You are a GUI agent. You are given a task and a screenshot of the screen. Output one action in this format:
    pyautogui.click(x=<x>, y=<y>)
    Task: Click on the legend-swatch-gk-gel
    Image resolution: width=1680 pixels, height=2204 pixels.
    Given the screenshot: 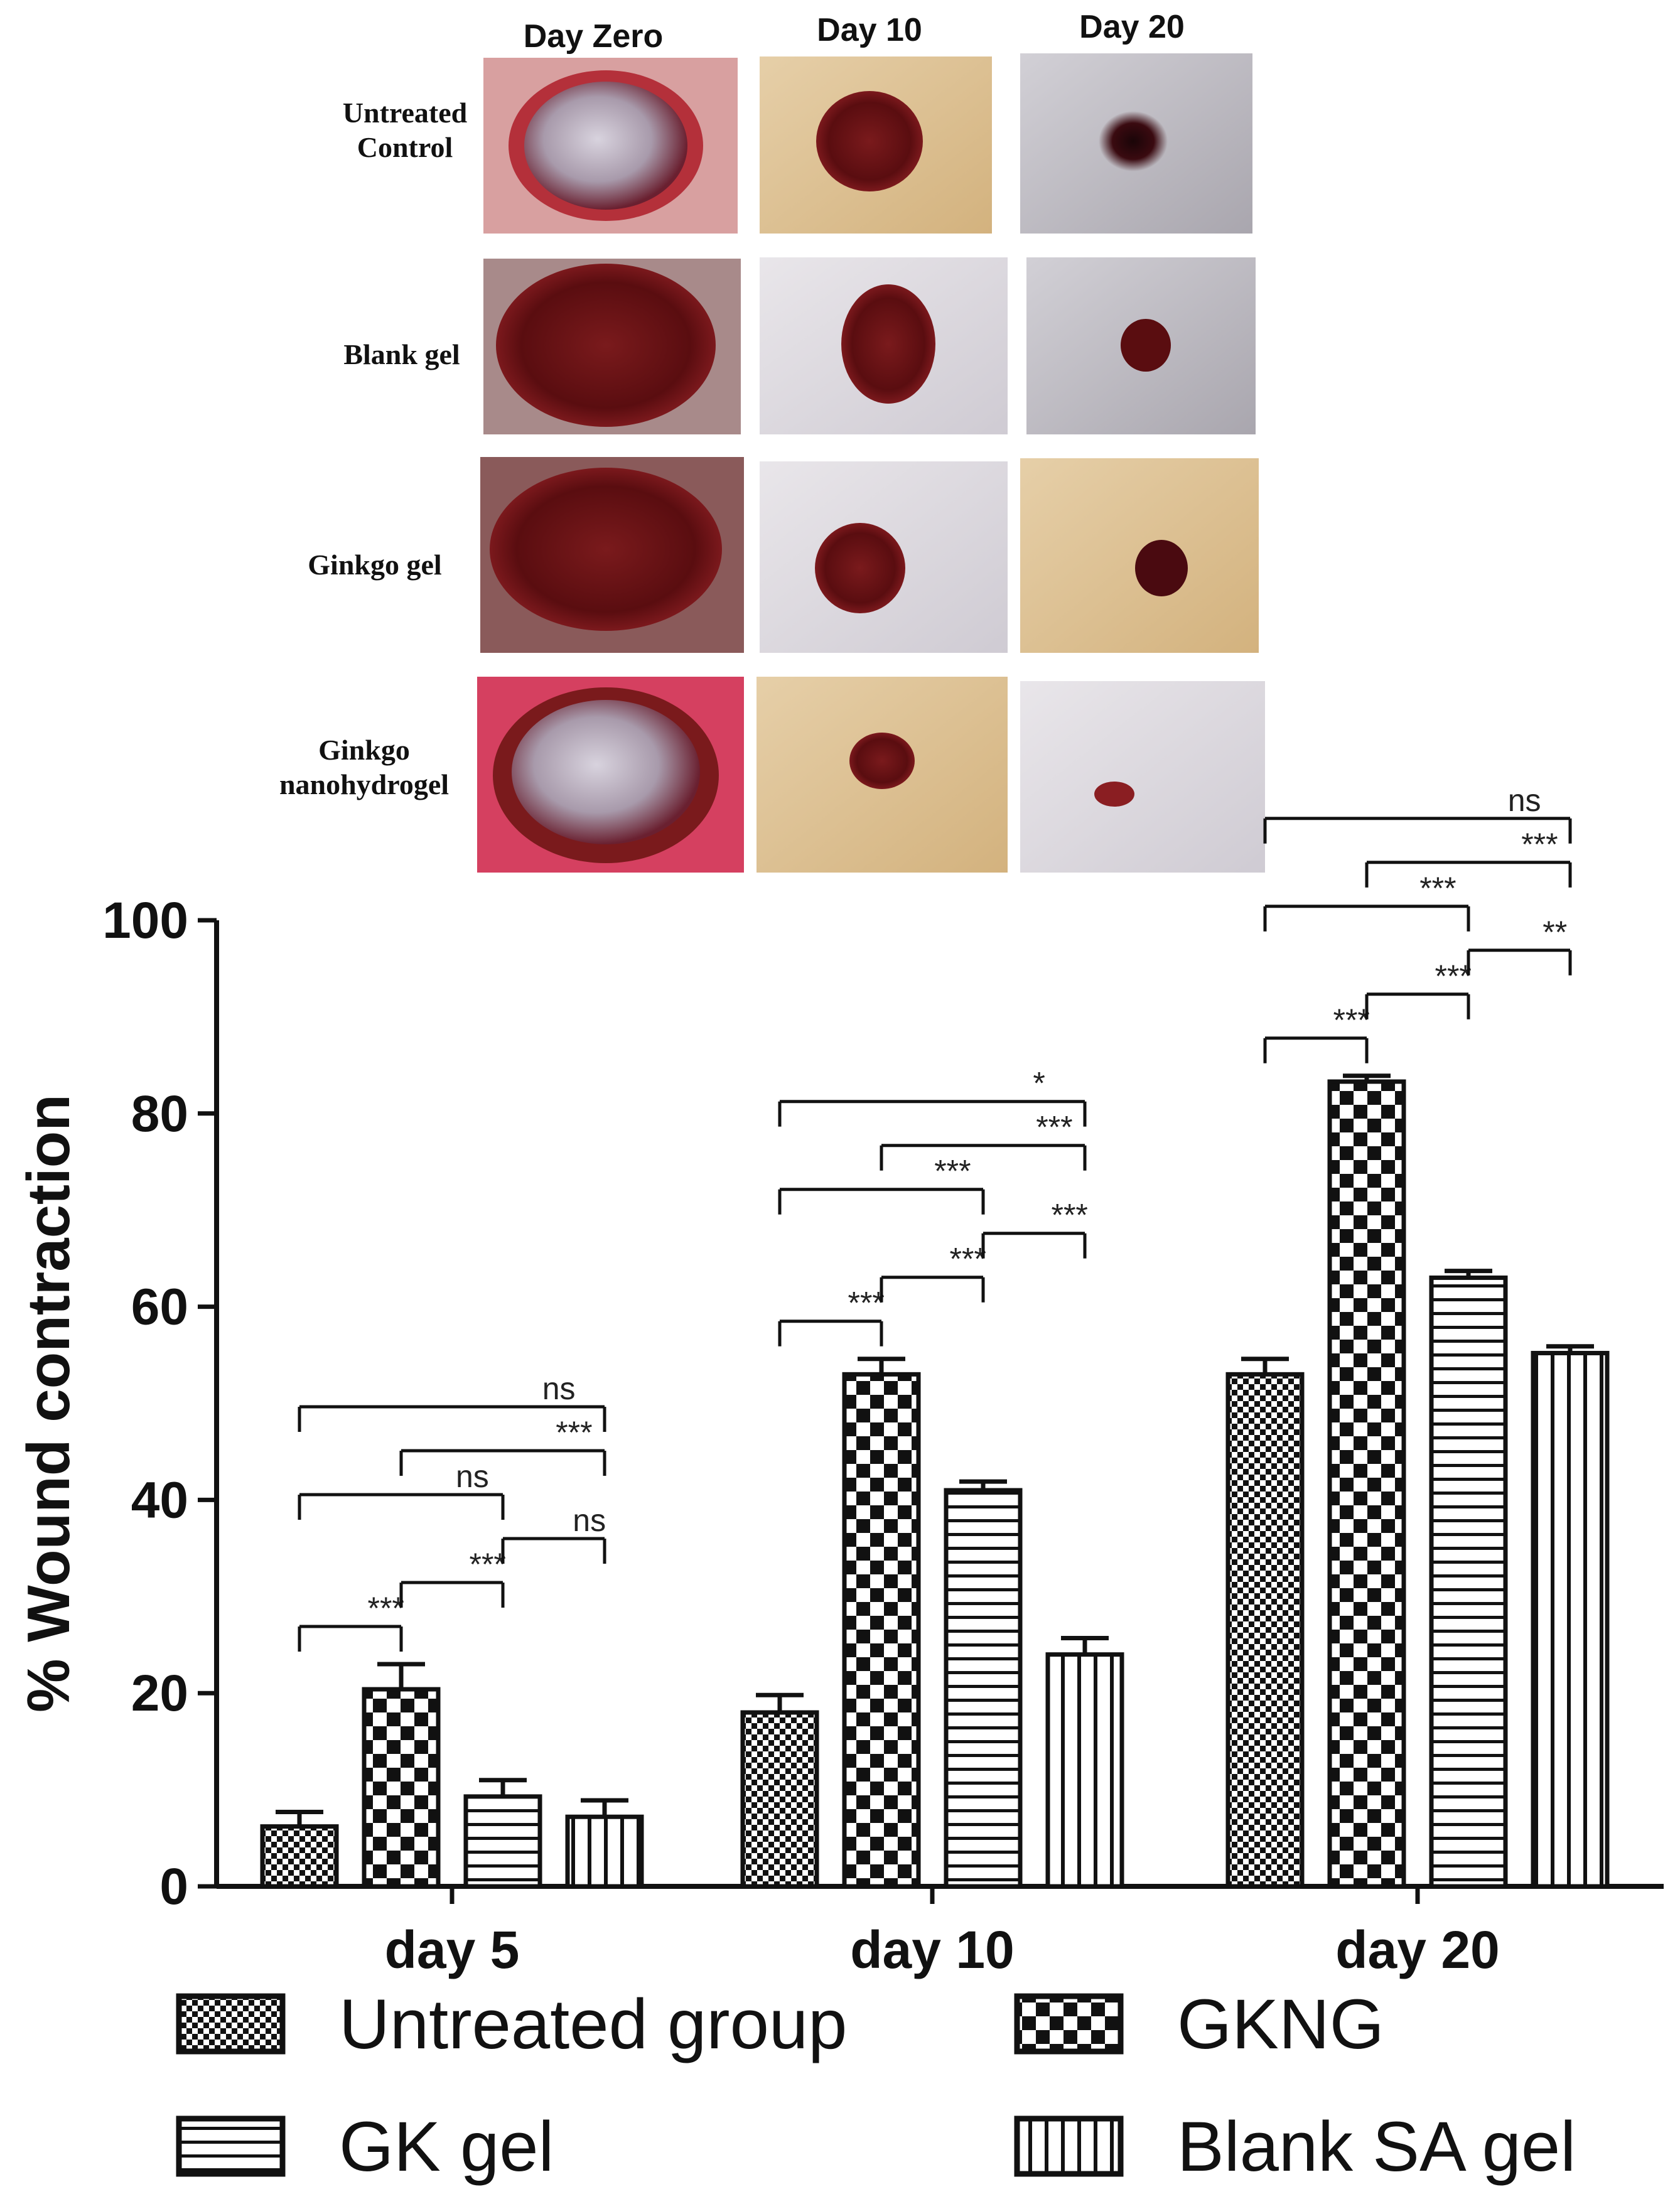 What is the action you would take?
    pyautogui.click(x=231, y=2146)
    